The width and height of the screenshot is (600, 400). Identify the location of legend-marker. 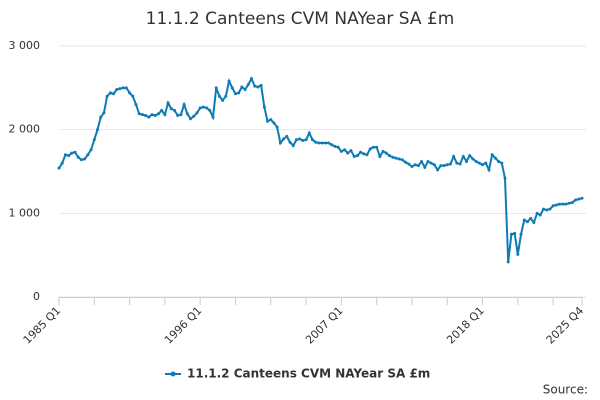
(173, 374).